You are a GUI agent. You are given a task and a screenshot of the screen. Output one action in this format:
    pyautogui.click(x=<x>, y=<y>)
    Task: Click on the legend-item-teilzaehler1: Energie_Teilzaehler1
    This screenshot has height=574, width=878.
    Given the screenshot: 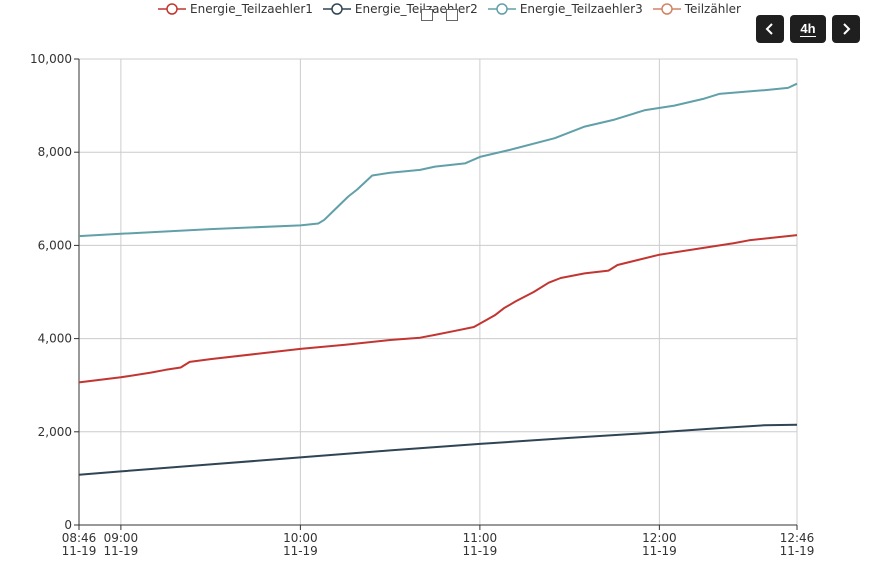 What is the action you would take?
    pyautogui.click(x=235, y=9)
    